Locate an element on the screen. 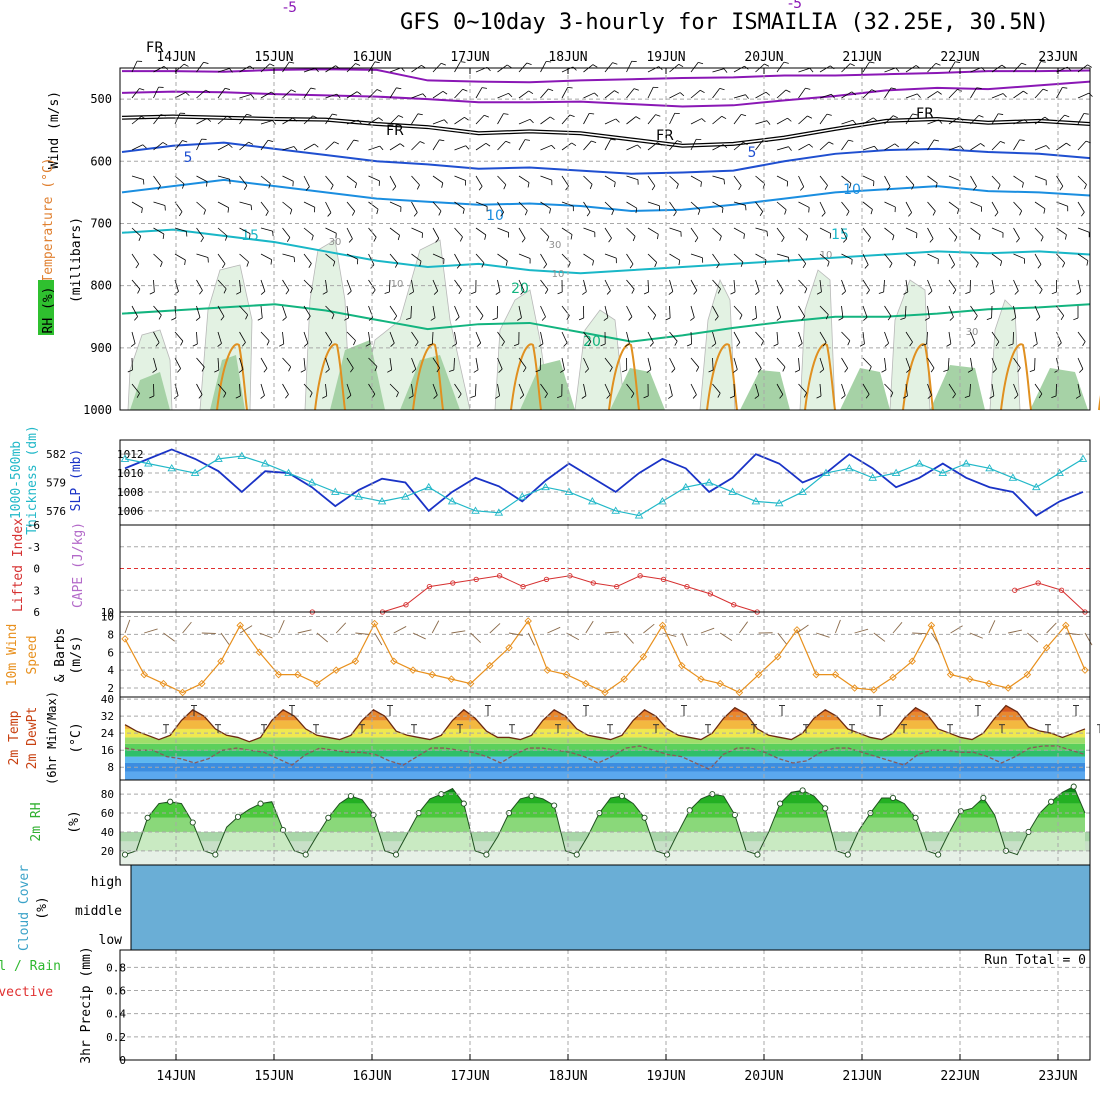 This screenshot has height=1100, width=1100. upper-label-rh: RH (%) is located at coordinates (48, 310).